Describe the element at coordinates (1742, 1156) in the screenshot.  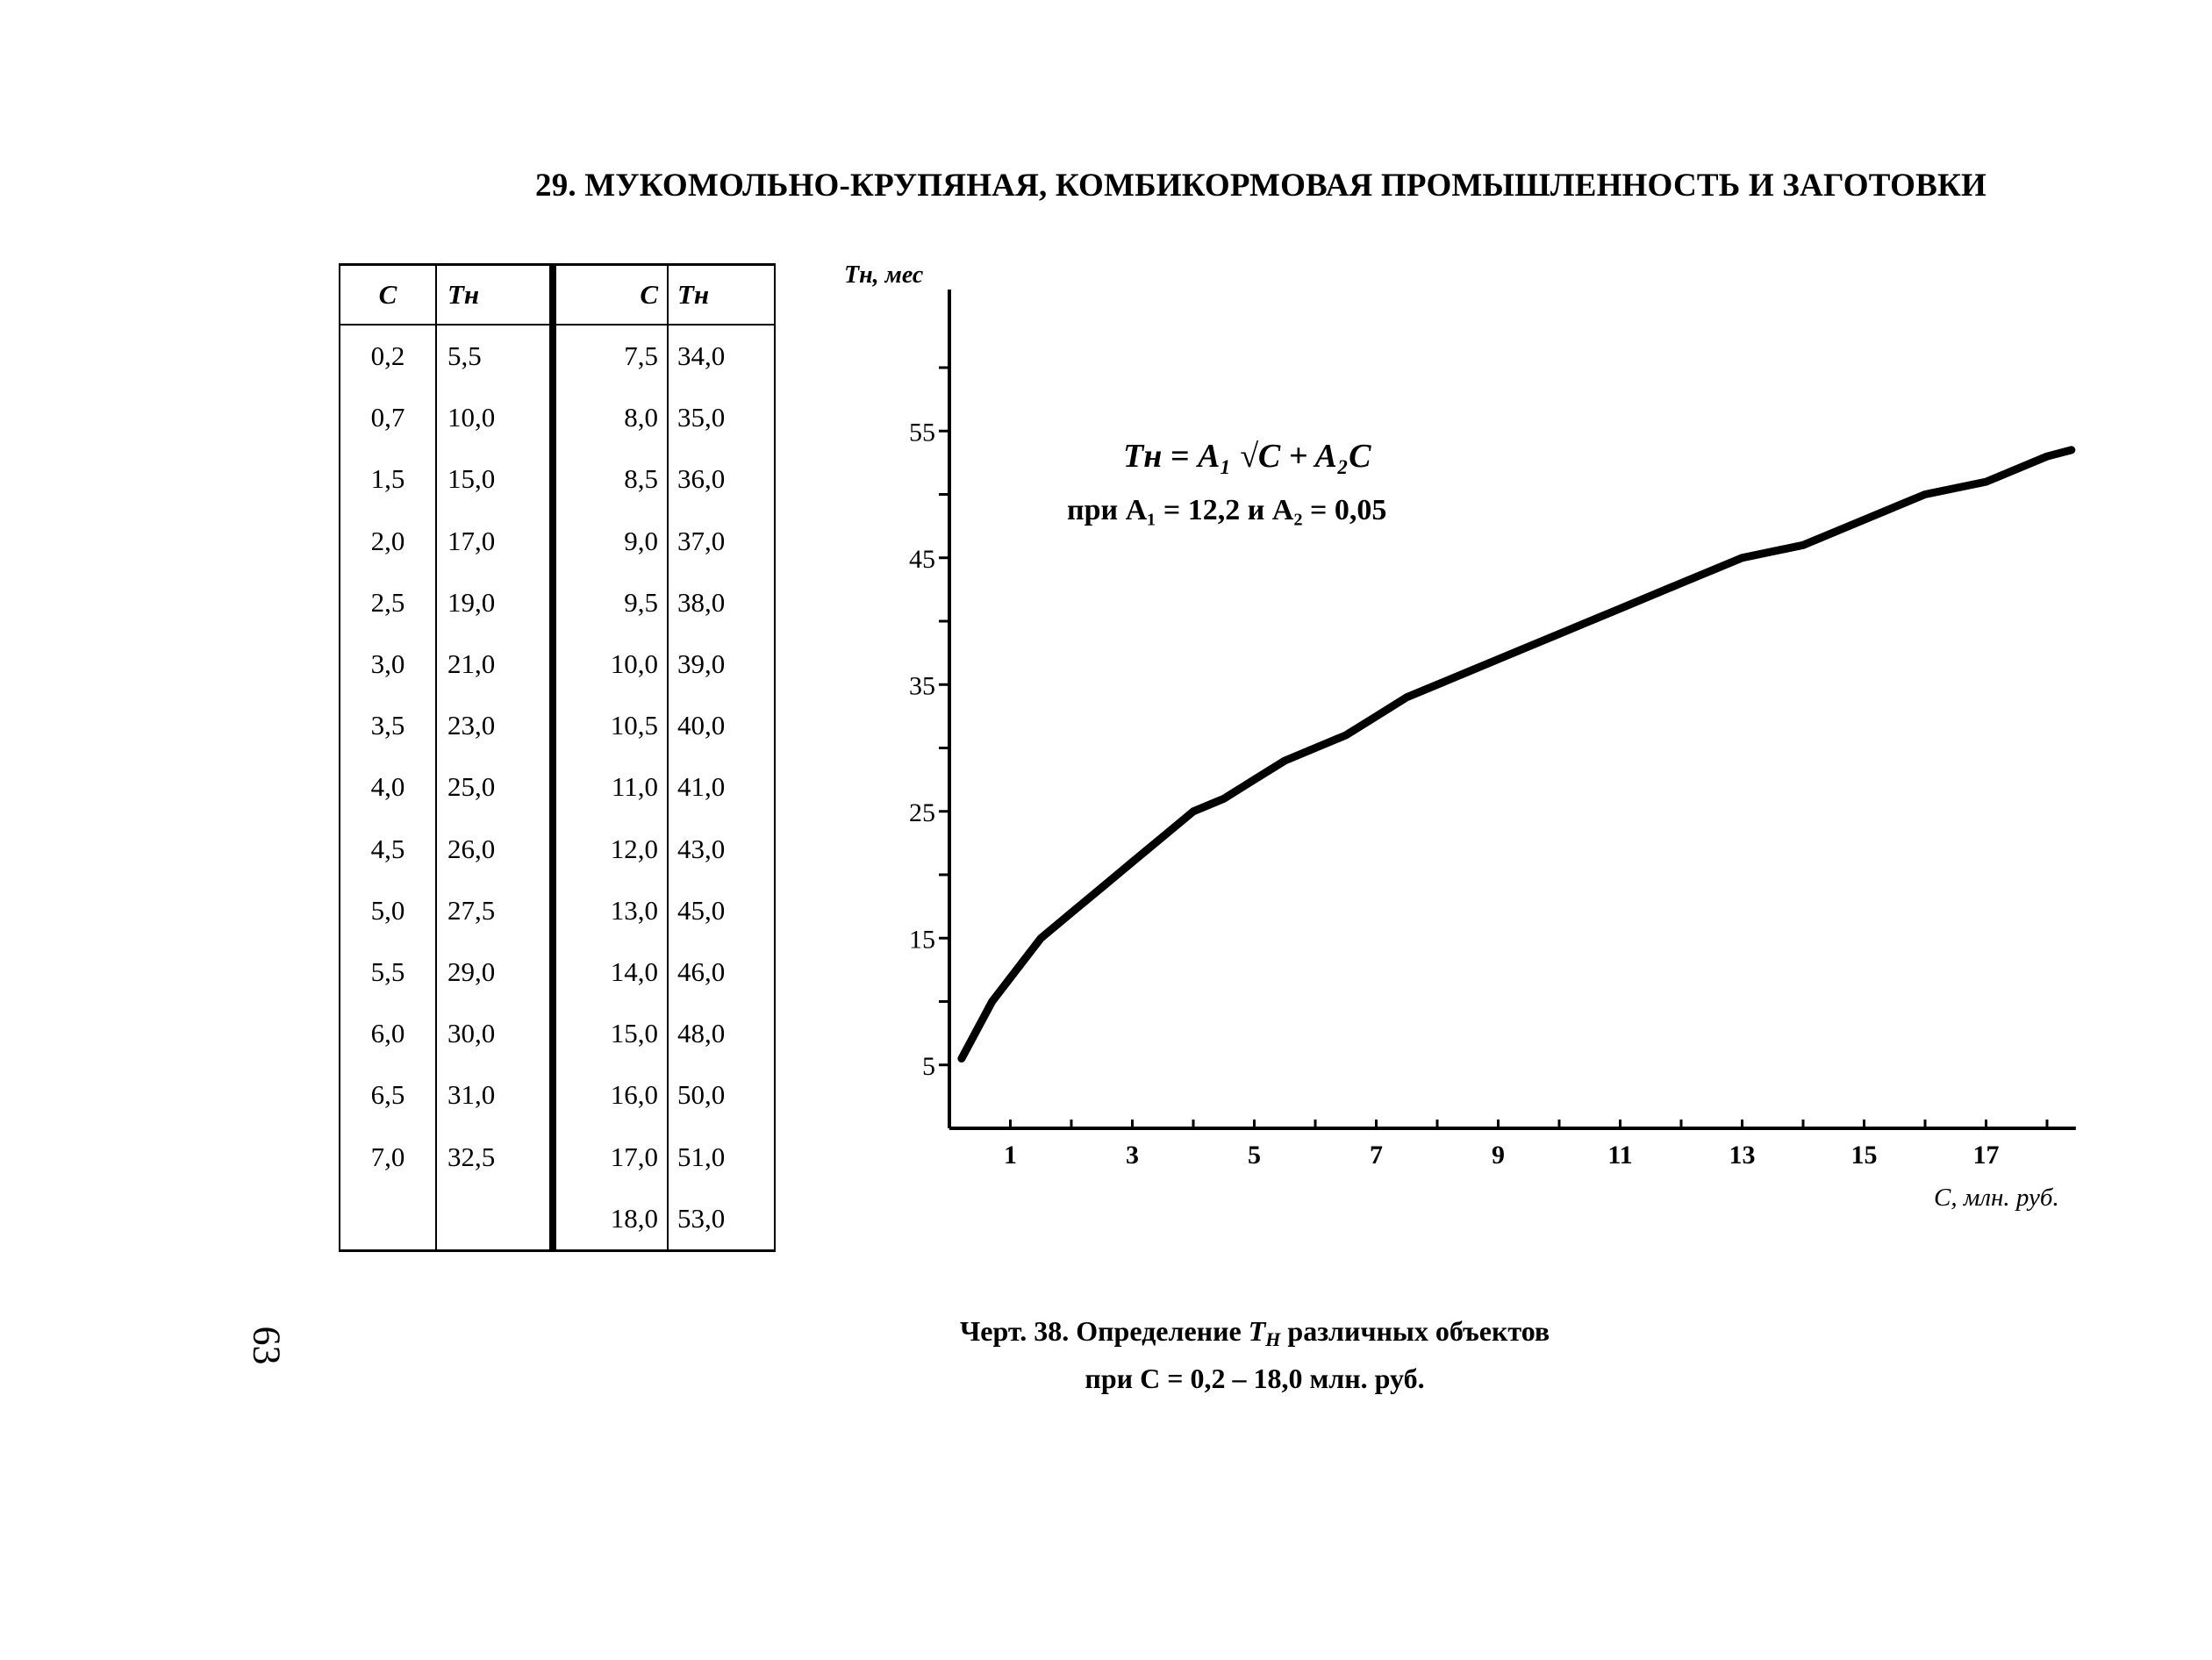
I see `x-tick-label: 13` at that location.